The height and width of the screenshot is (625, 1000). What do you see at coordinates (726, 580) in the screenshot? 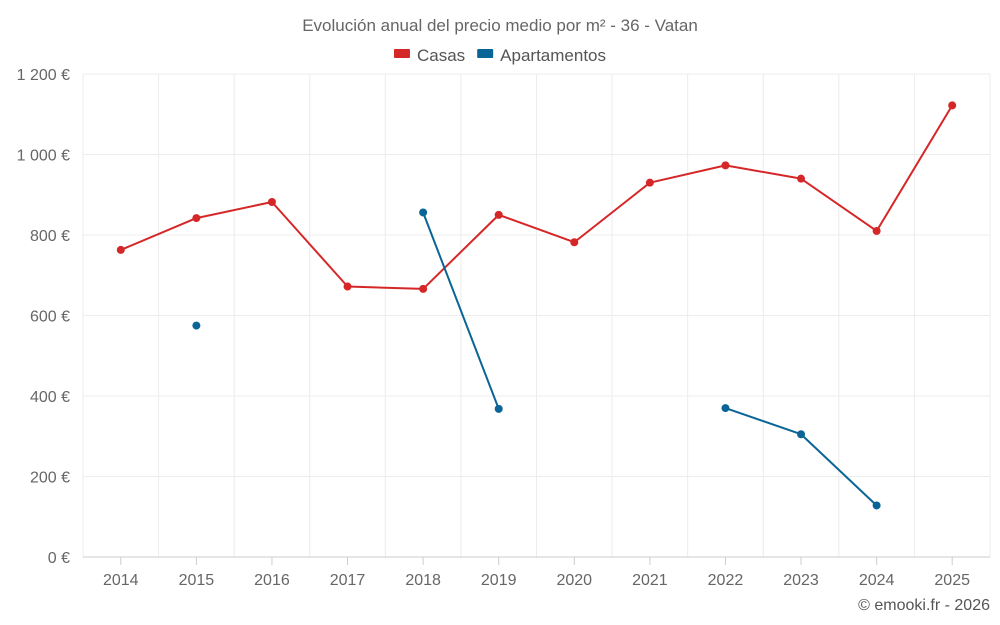
I see `x-tick-label: 2022` at bounding box center [726, 580].